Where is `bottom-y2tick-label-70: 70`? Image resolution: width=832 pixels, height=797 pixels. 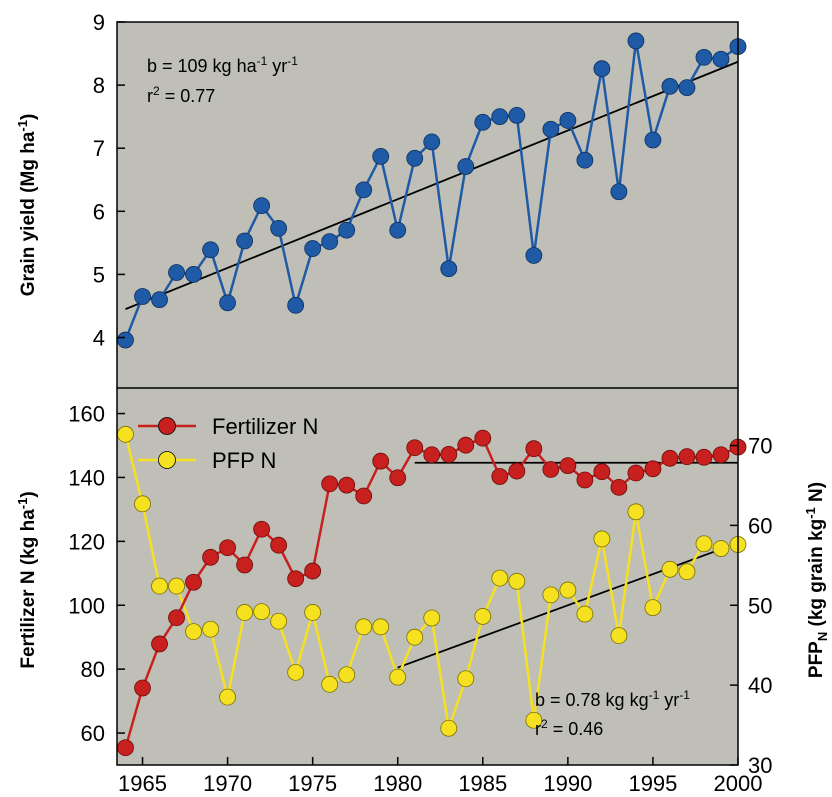 bottom-y2tick-label-70: 70 is located at coordinates (760, 446).